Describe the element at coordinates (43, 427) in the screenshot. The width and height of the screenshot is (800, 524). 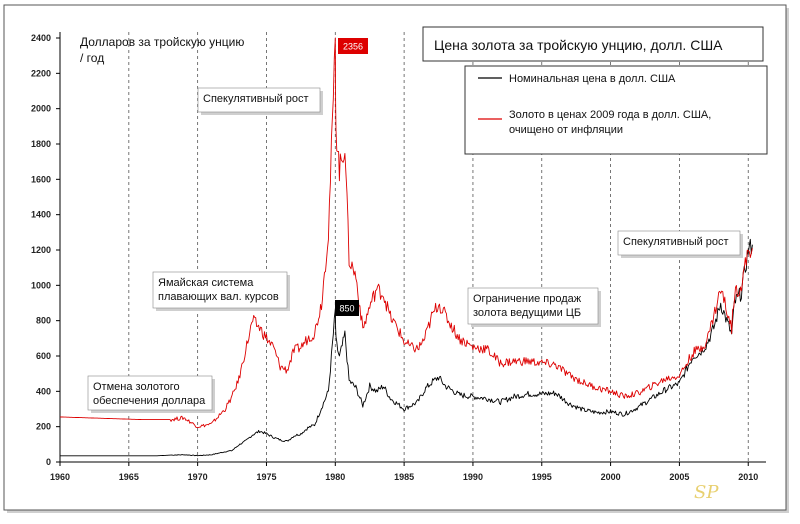
I see `y-tick-label: 200` at that location.